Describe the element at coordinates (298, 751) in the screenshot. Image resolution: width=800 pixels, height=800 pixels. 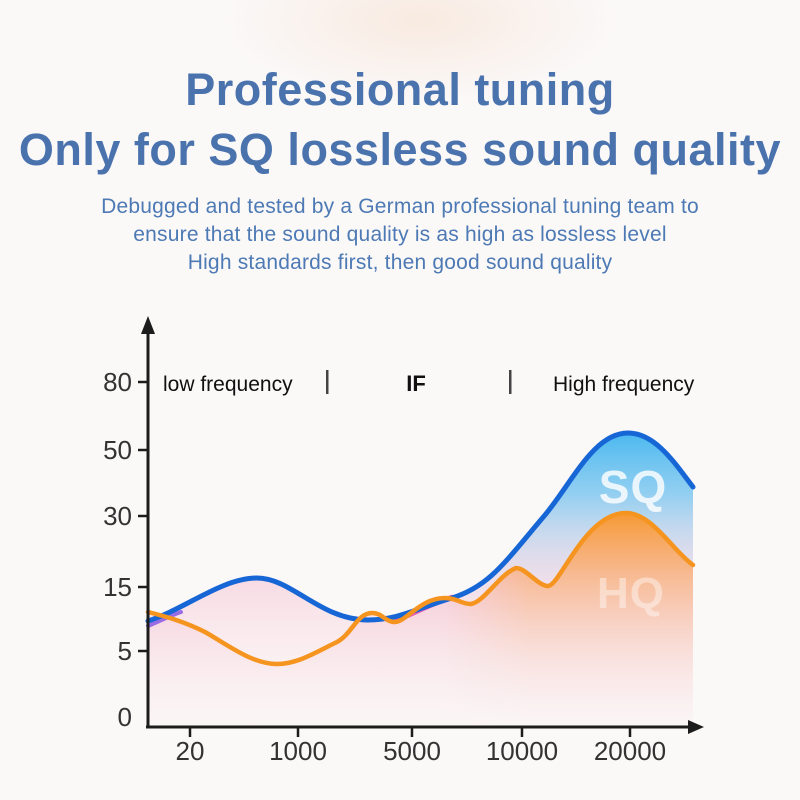
I see `x-tick-label-1000: 1000` at that location.